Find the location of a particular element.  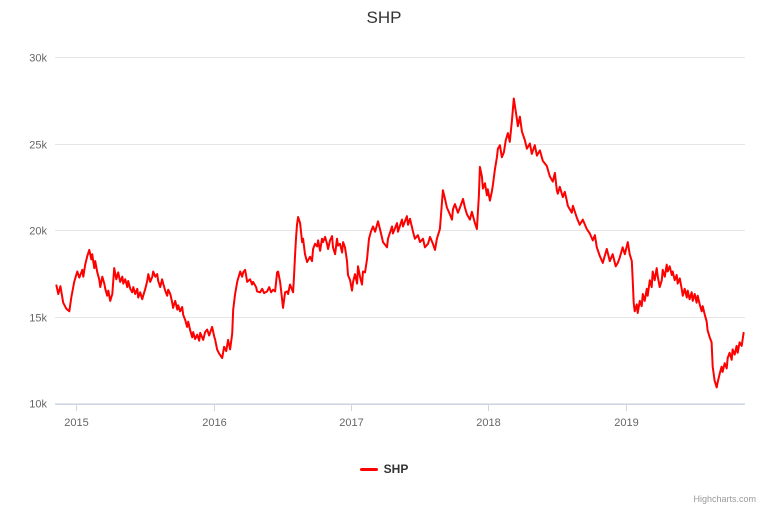

y-axis-label: 20k is located at coordinates (38, 232).